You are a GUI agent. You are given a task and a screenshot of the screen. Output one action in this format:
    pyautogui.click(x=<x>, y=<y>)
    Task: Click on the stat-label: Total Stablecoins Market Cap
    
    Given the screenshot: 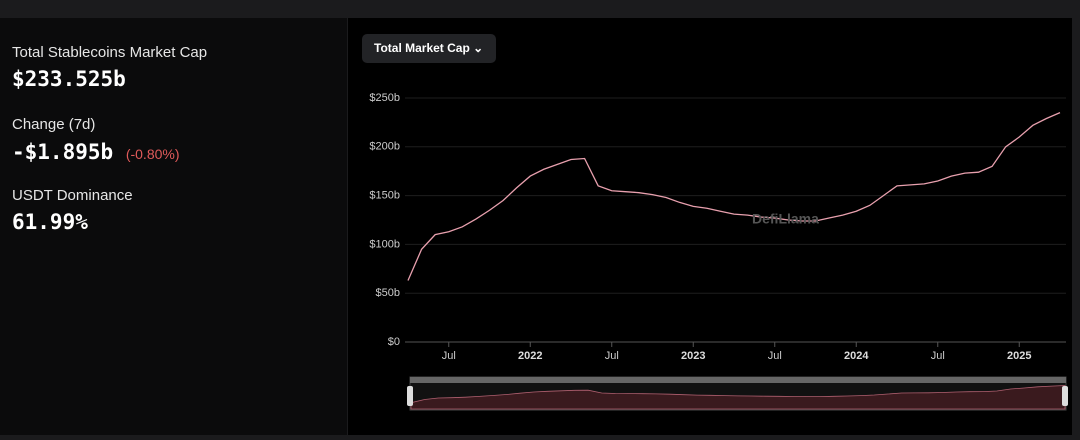 What is the action you would take?
    pyautogui.click(x=110, y=52)
    